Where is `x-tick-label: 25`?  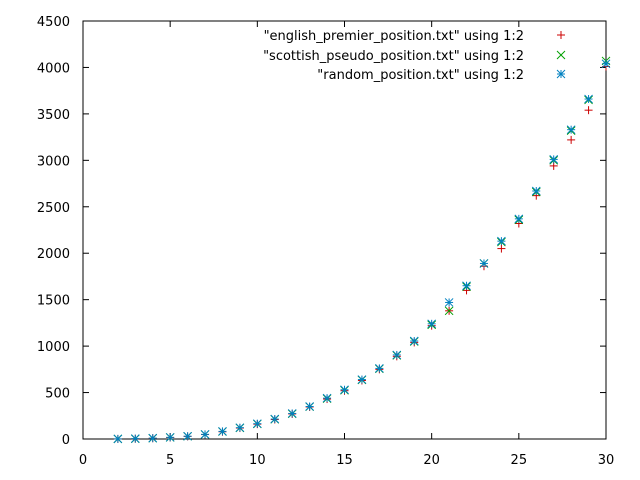 x-tick-label: 25 is located at coordinates (519, 460).